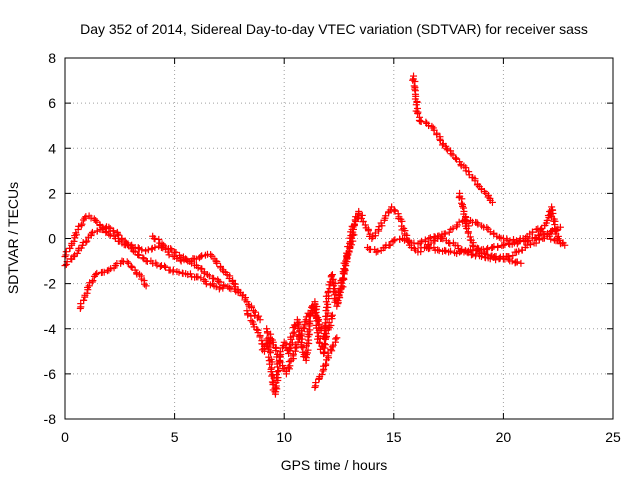 The image size is (640, 480). I want to click on y-tick-label: 4, so click(52, 148).